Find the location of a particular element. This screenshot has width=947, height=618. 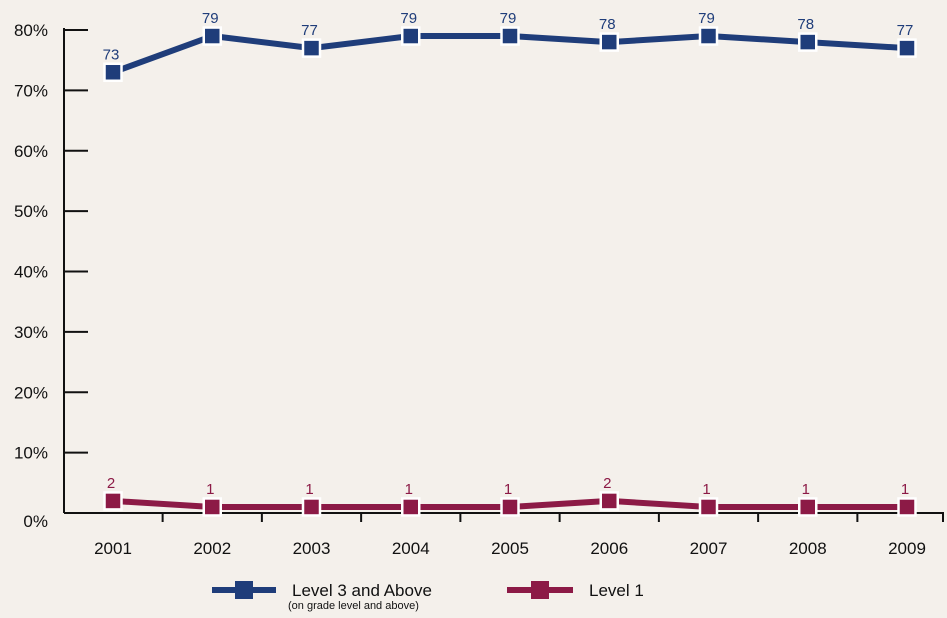

y-tick-label: 10% is located at coordinates (31, 453).